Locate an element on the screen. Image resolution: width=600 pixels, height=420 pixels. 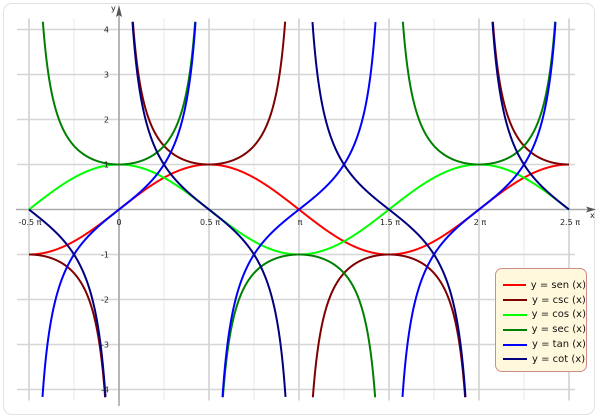
legend-label: y = cos (x) is located at coordinates (558, 315).